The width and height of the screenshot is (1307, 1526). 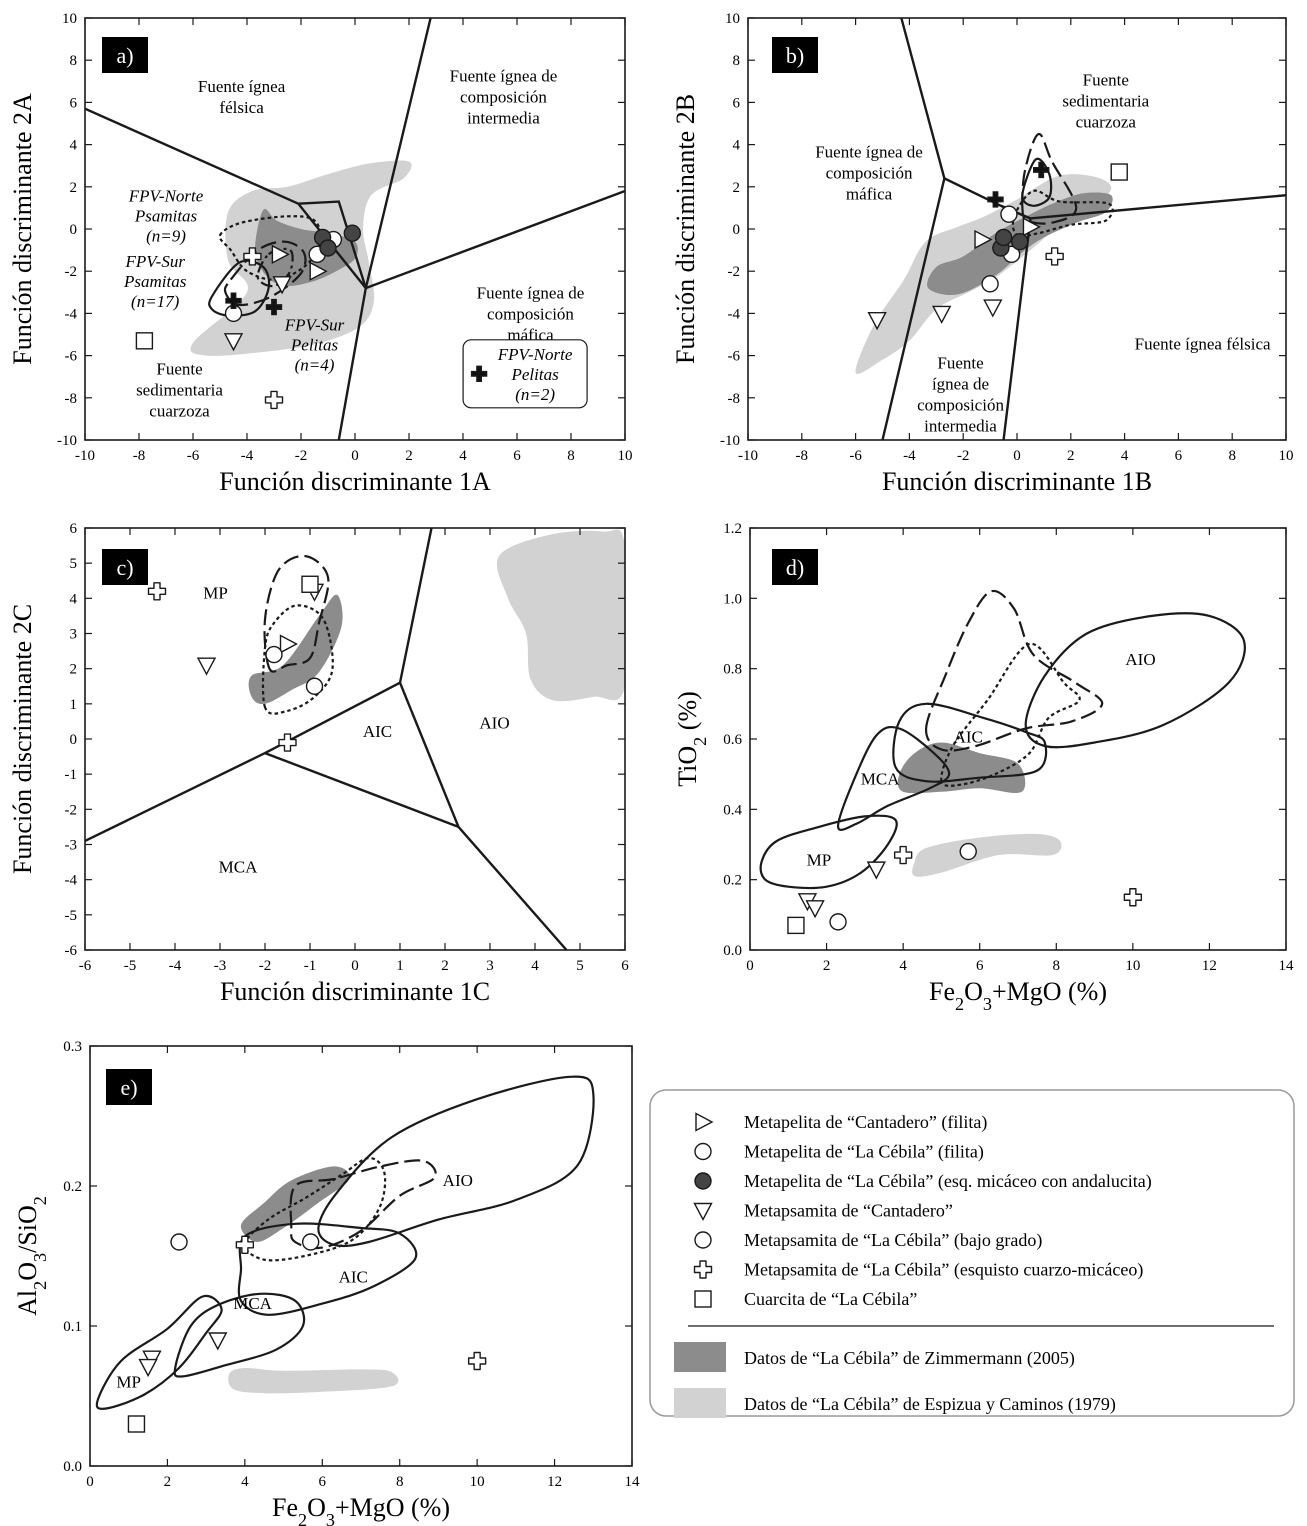 I want to click on y-axis-title: Al2O3/SiO2, so click(x=31, y=1256).